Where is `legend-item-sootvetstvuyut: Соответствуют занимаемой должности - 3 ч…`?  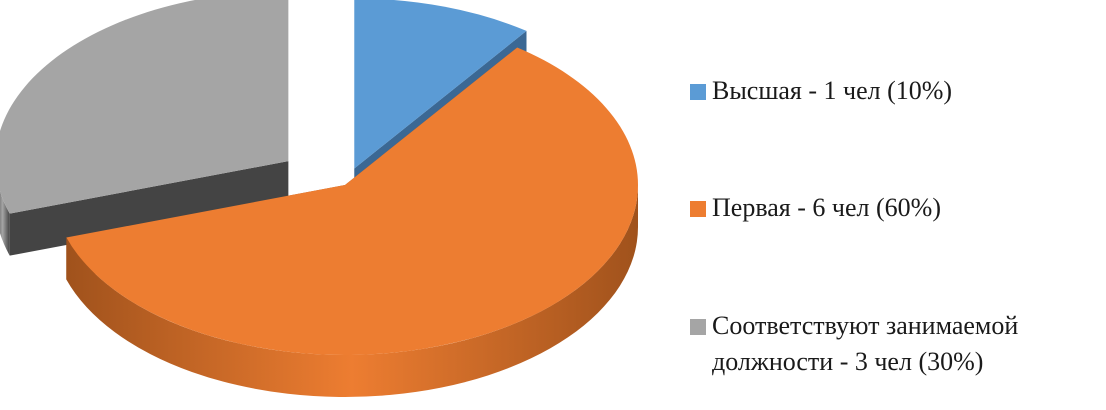 legend-item-sootvetstvuyut: Соответствуют занимаемой должности - 3 ч… is located at coordinates (854, 344).